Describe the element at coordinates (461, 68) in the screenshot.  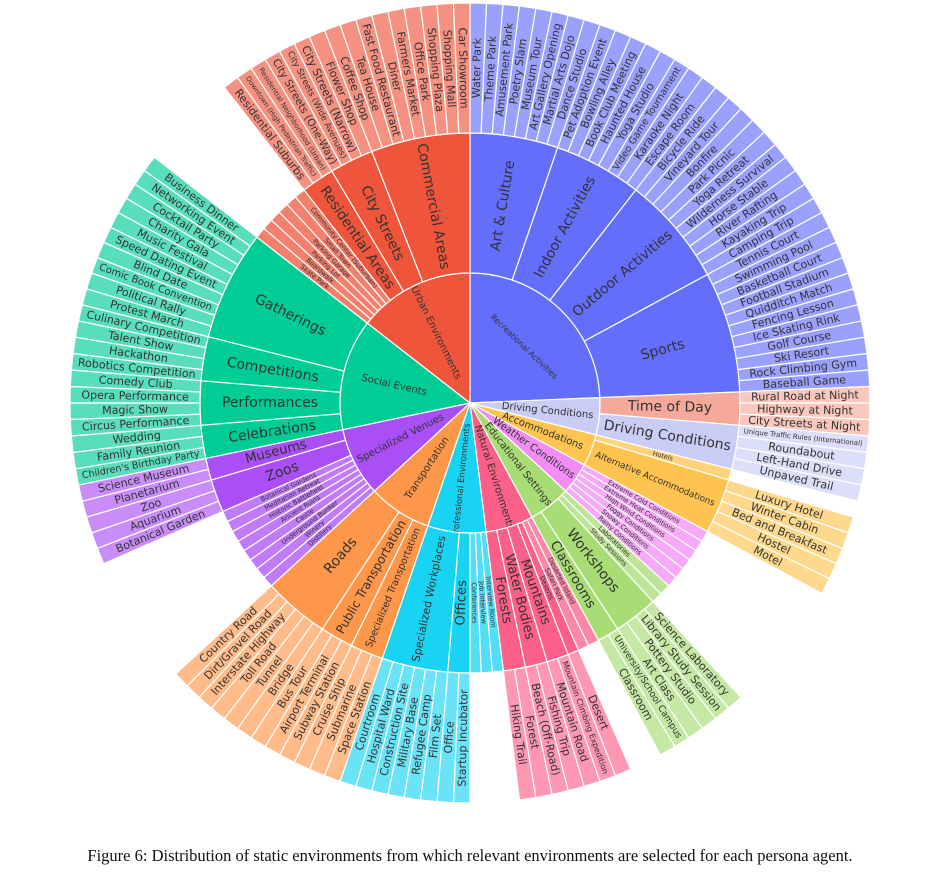
I see `sunburst-wedge-car-showroom` at that location.